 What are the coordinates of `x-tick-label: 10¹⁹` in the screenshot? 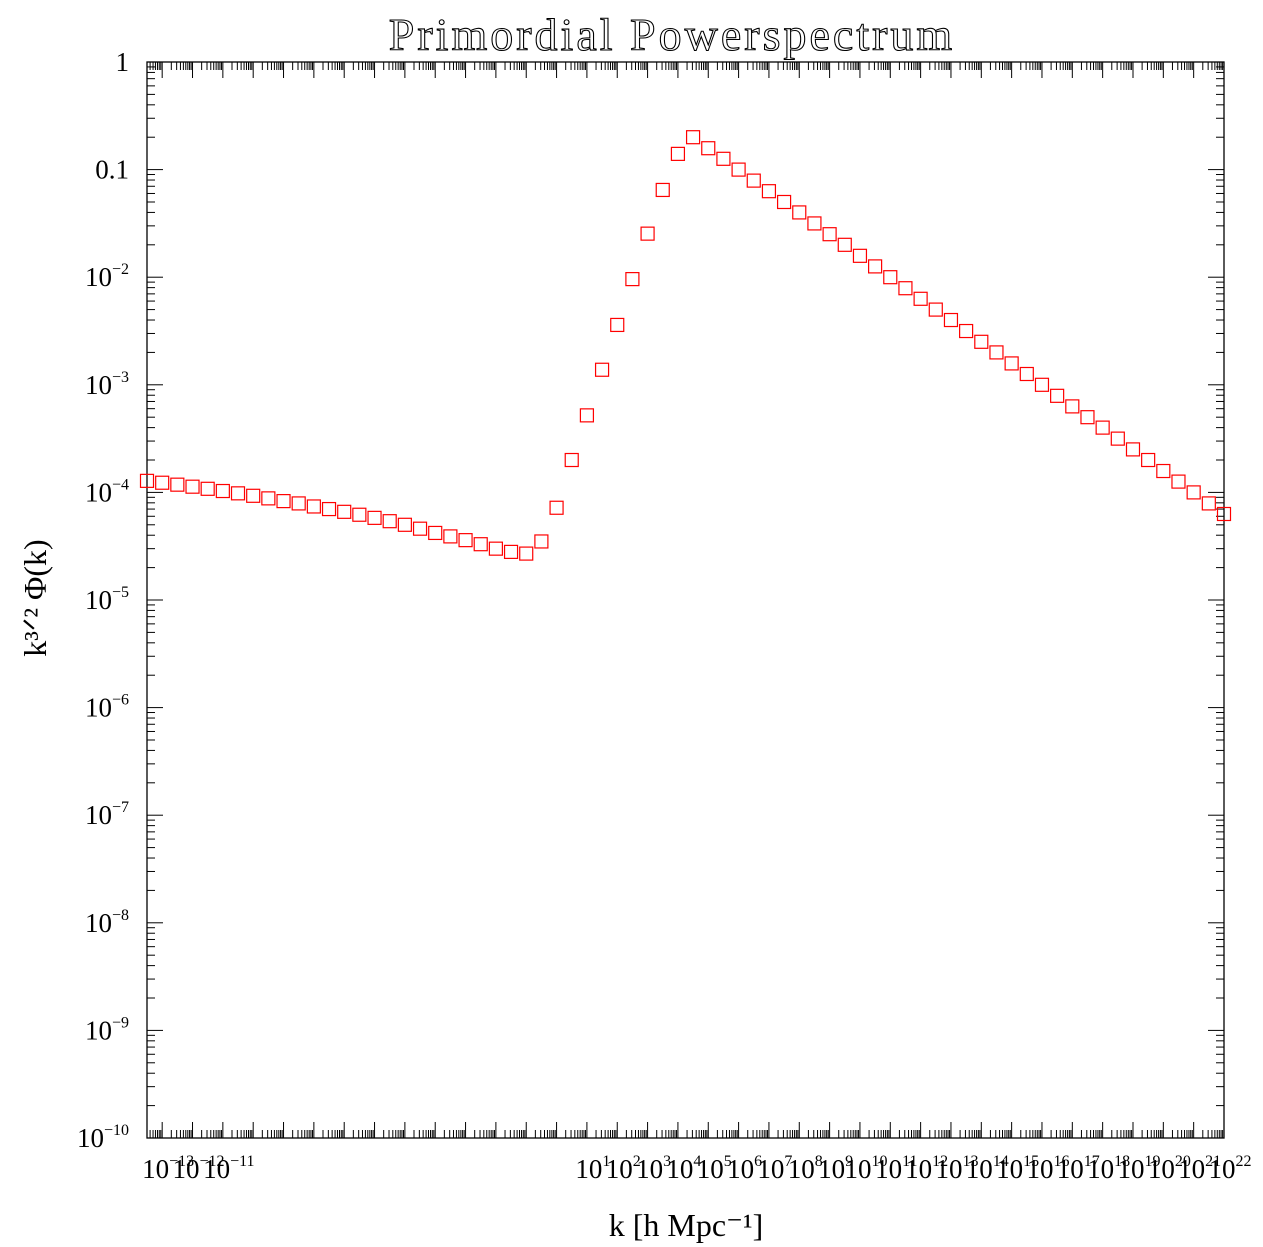 It's located at (1138, 1168).